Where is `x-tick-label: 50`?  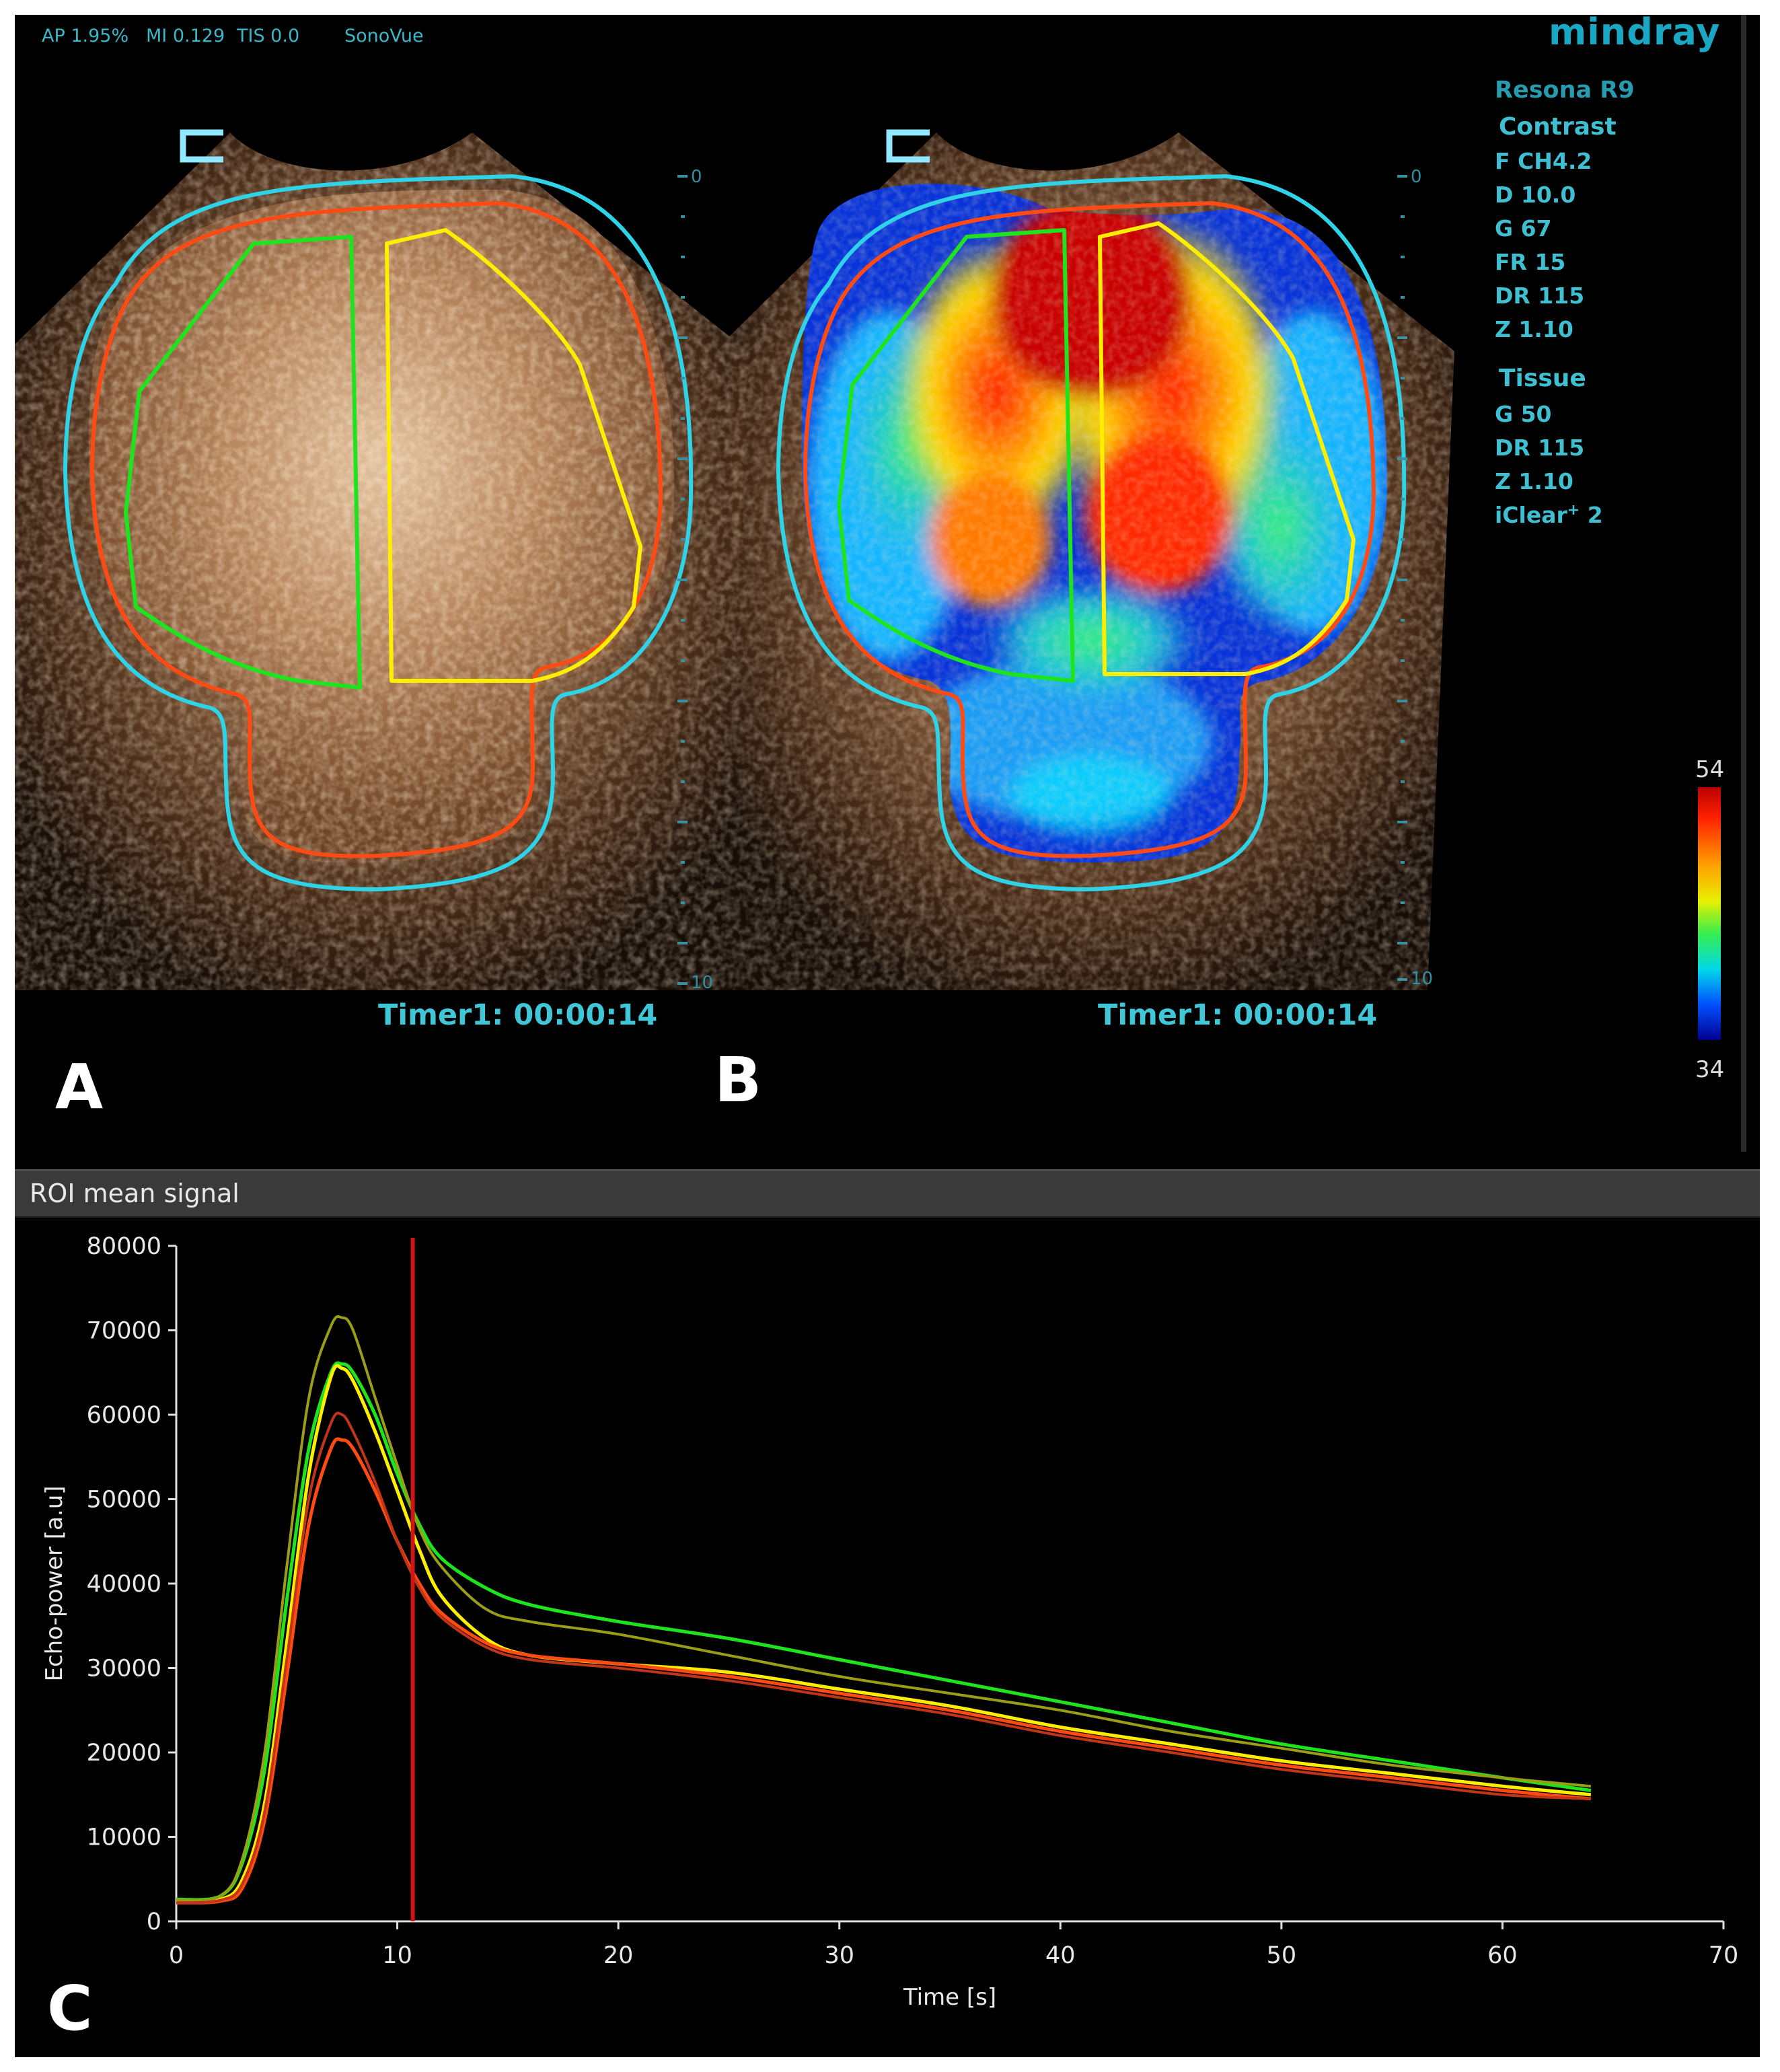 x-tick-label: 50 is located at coordinates (1282, 1955).